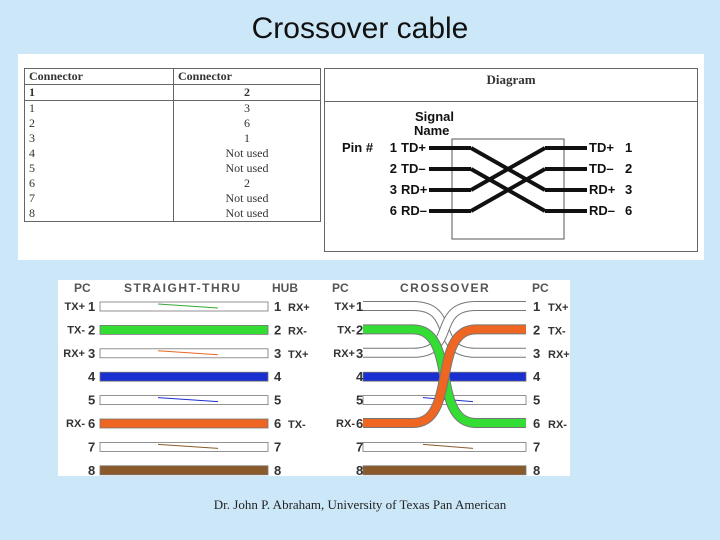 This screenshot has width=720, height=540. What do you see at coordinates (536, 446) in the screenshot?
I see `cross-right-pin: 7` at bounding box center [536, 446].